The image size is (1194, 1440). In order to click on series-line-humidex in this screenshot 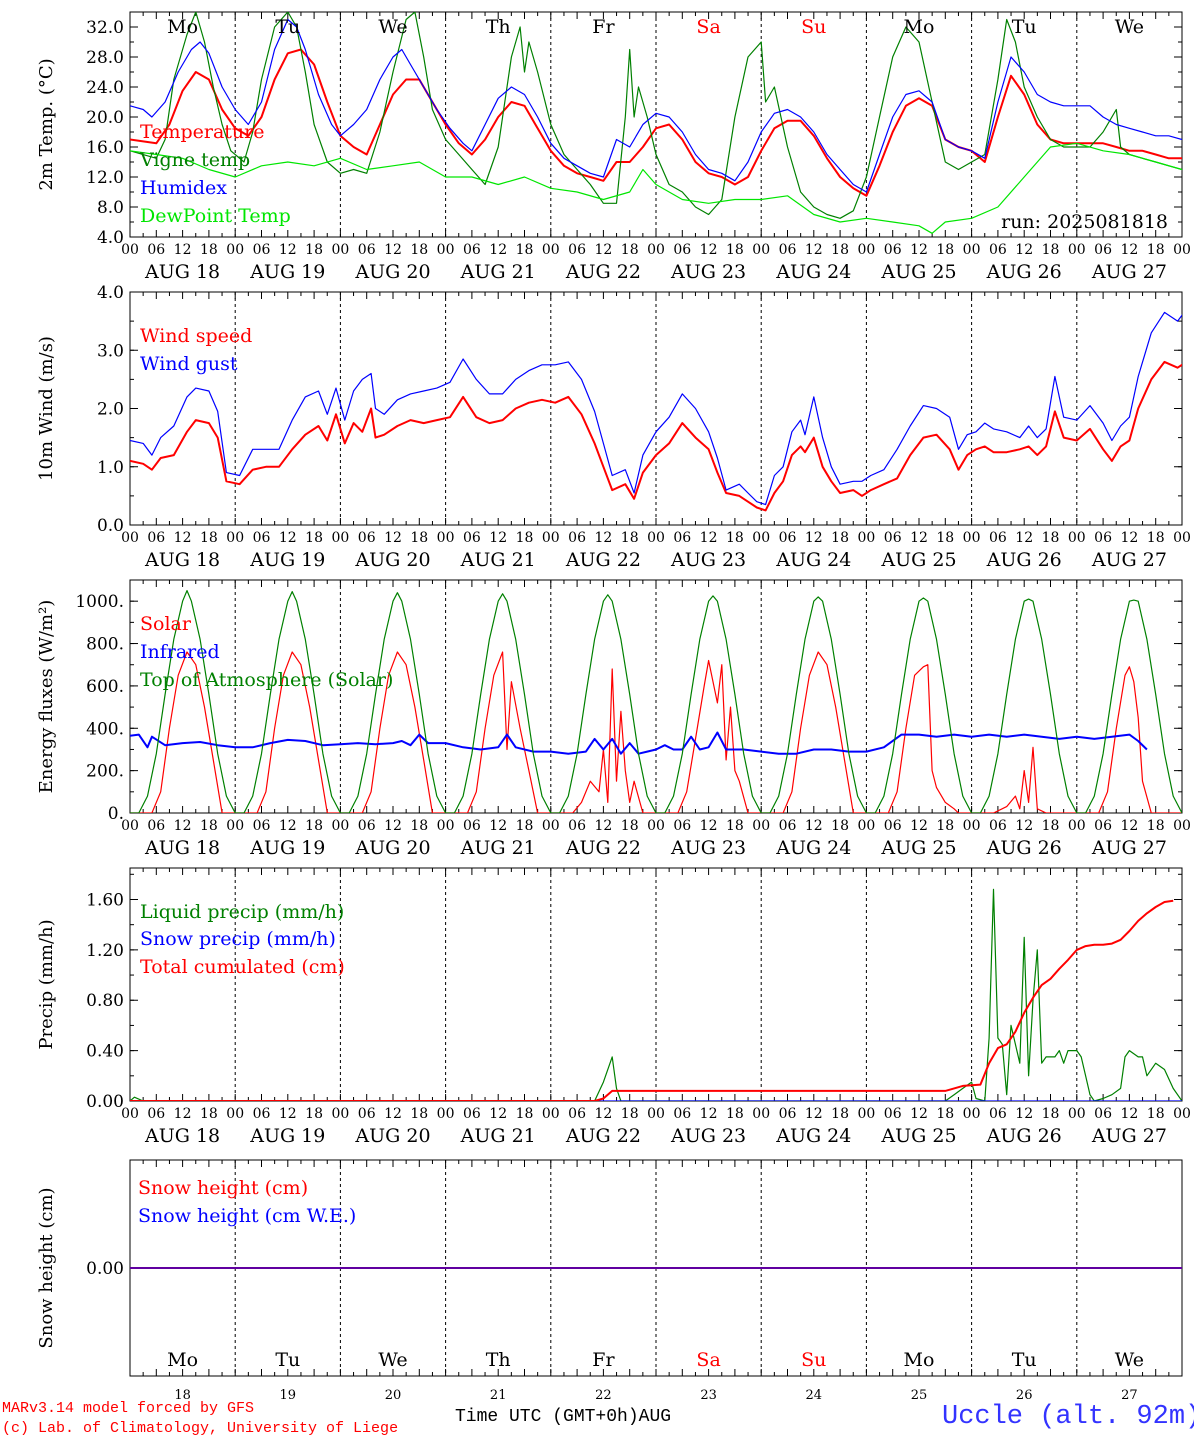, I will do `click(656, 105)`.